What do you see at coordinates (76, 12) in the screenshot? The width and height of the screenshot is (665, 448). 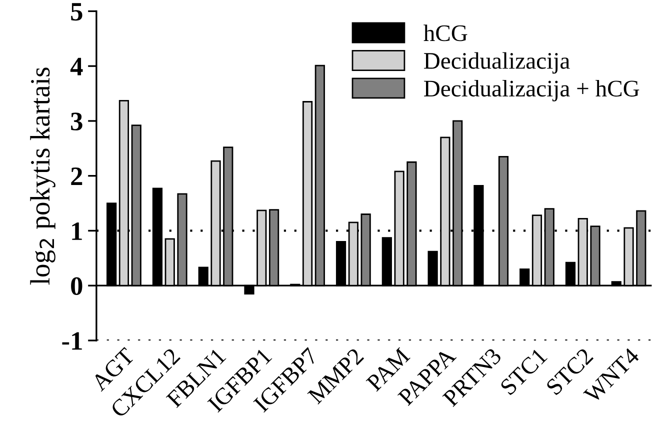 I see `y-tick-label: 5` at bounding box center [76, 12].